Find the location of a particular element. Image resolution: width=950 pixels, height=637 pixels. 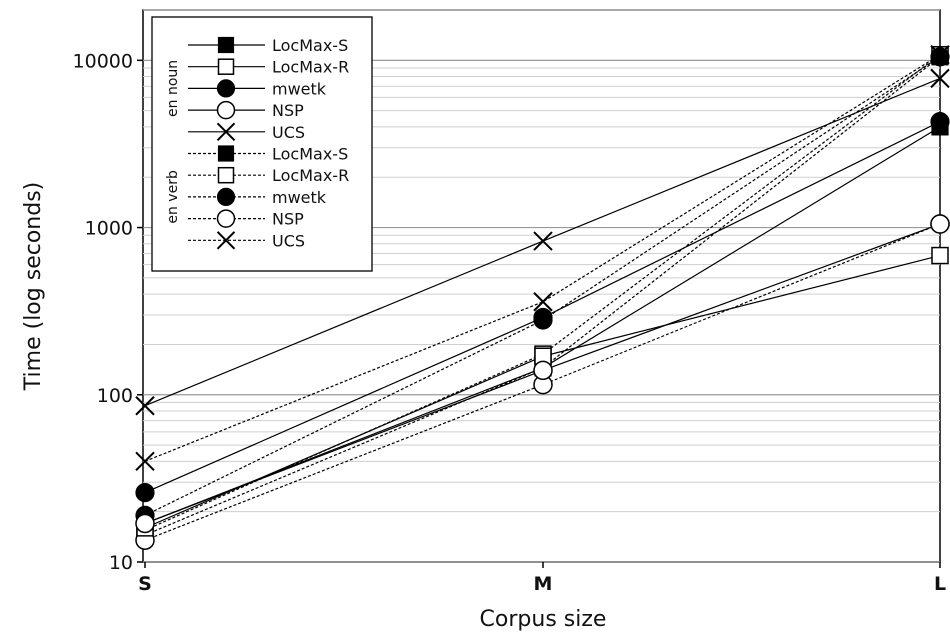

y-axis-label: Time (log seconds) is located at coordinates (33, 286).